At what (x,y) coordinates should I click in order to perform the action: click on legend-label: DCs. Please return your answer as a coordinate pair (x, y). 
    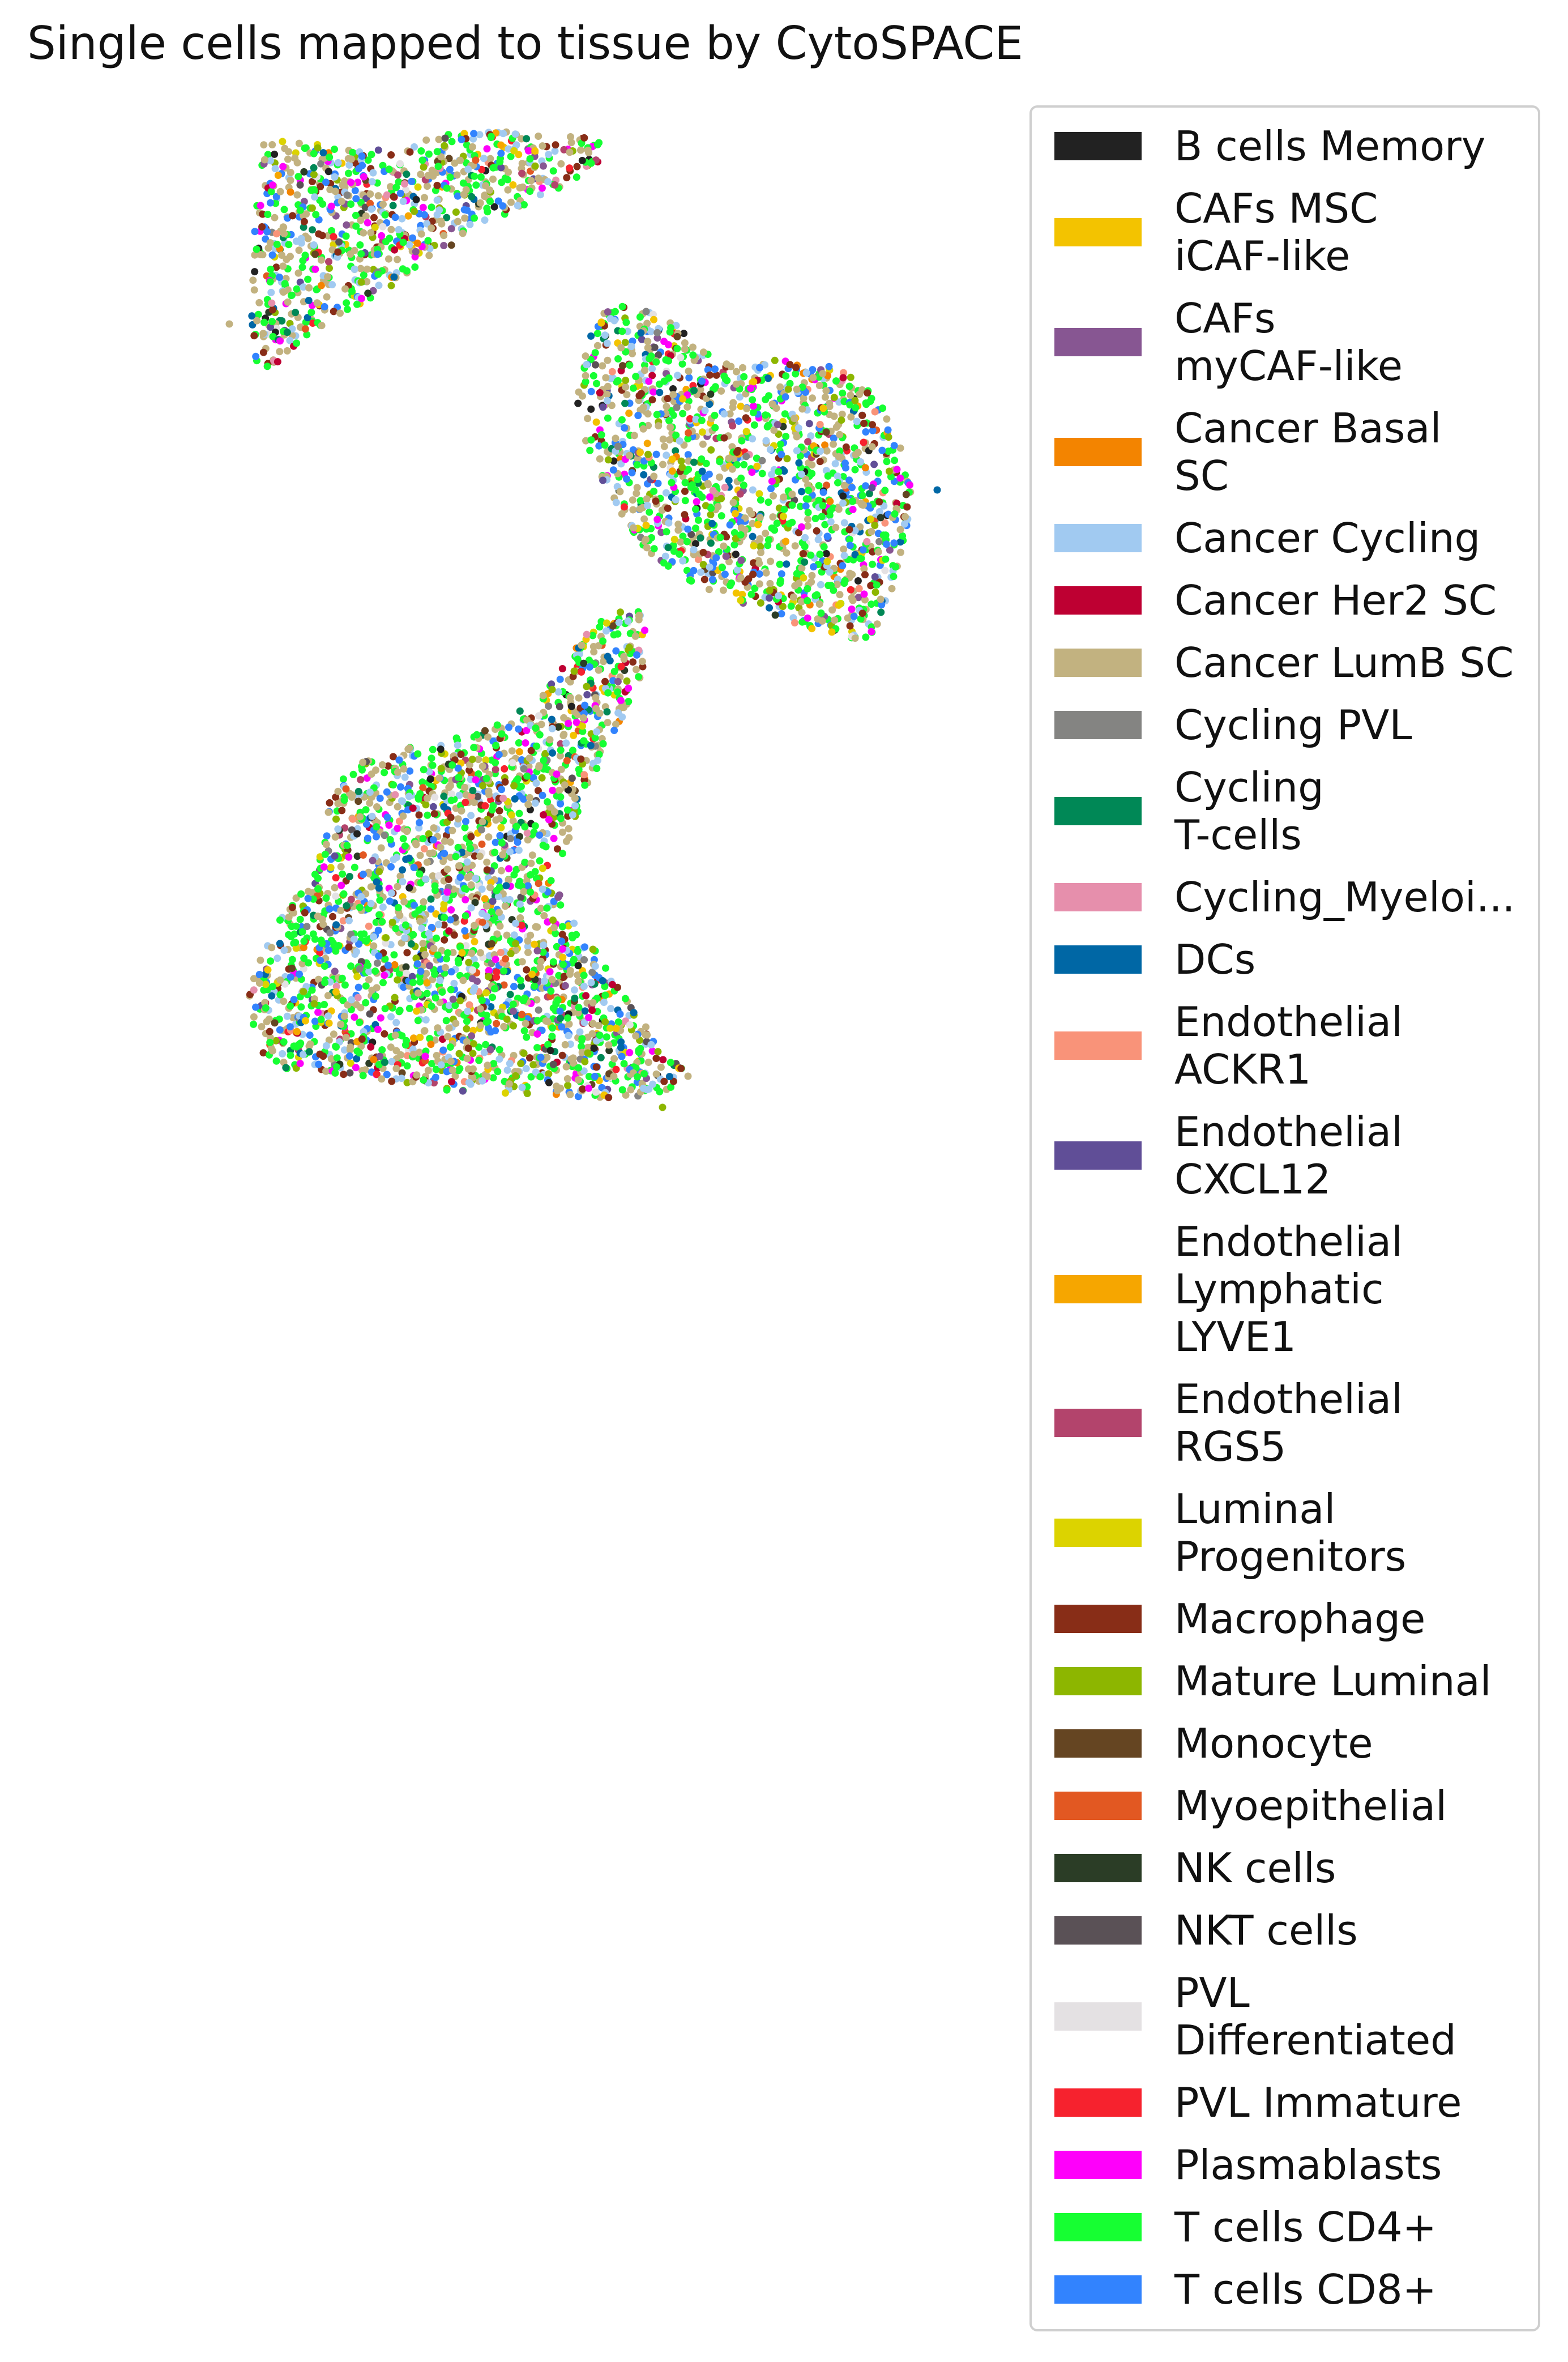
    Looking at the image, I should click on (1215, 959).